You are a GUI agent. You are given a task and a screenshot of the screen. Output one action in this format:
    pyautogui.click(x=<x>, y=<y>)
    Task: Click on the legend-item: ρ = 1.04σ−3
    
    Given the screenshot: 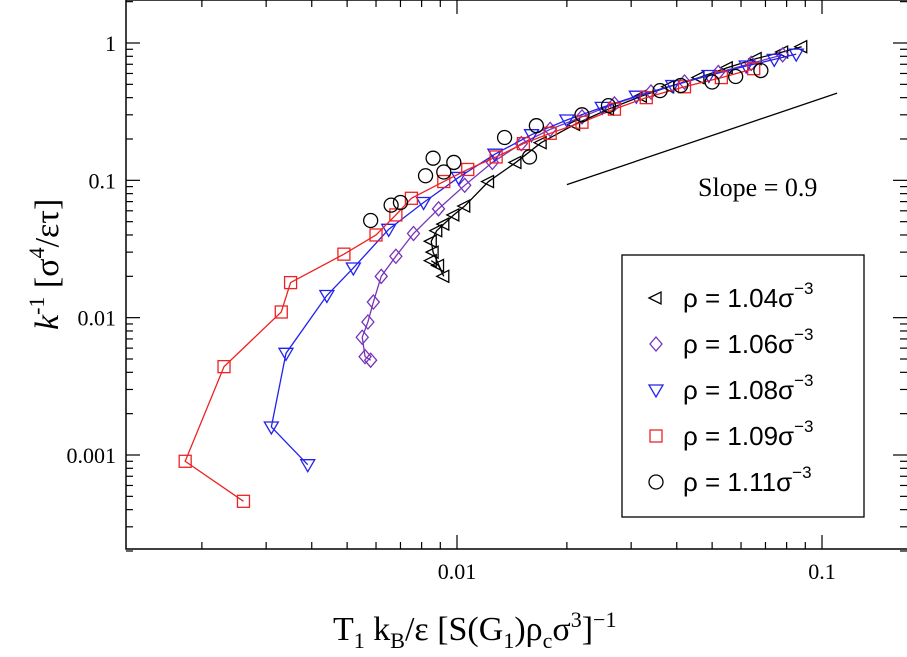 What is the action you would take?
    pyautogui.click(x=730, y=296)
    